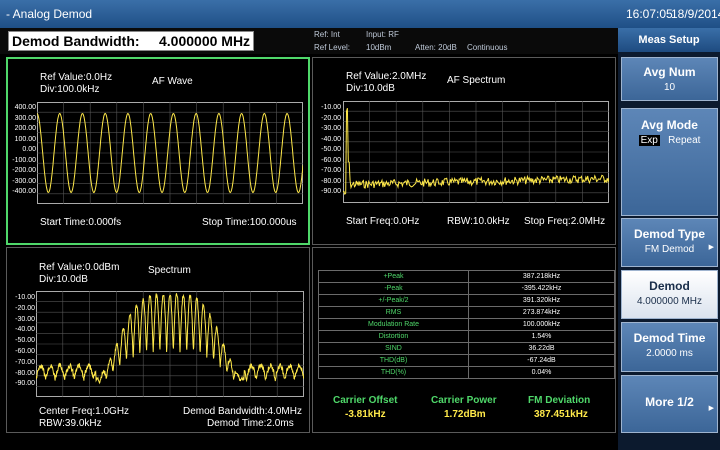 The image size is (720, 450). Describe the element at coordinates (541, 336) in the screenshot. I see `measurement-value: 1.54%` at that location.